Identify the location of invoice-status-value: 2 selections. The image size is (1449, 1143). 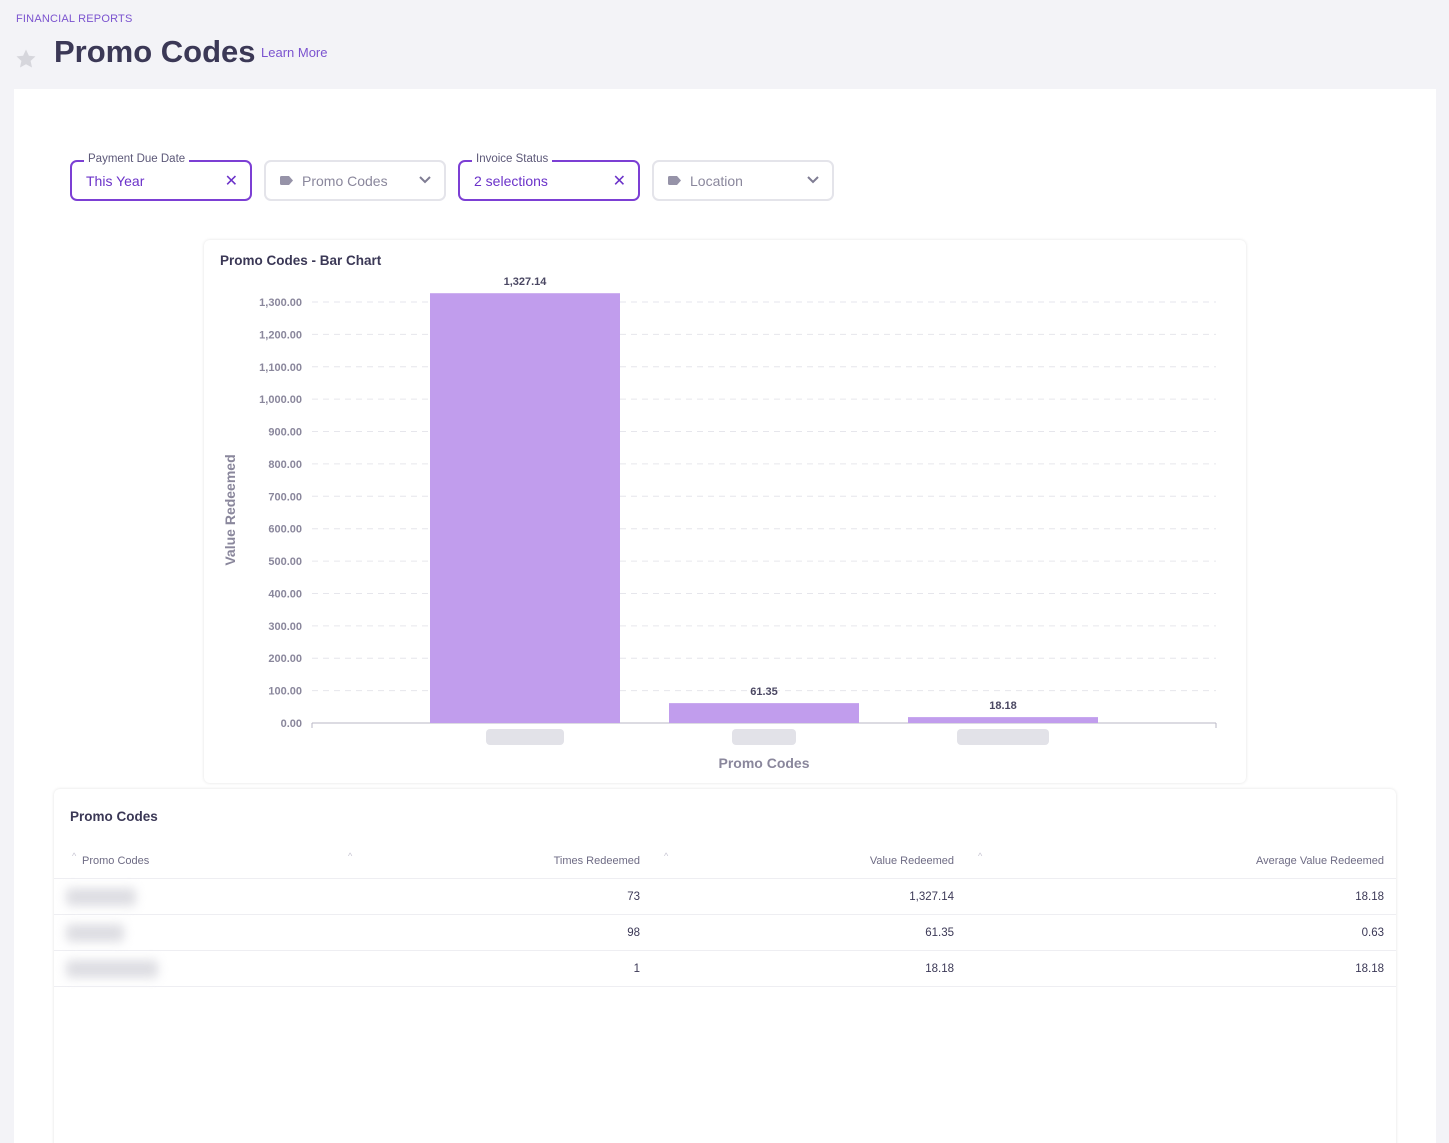
(511, 181).